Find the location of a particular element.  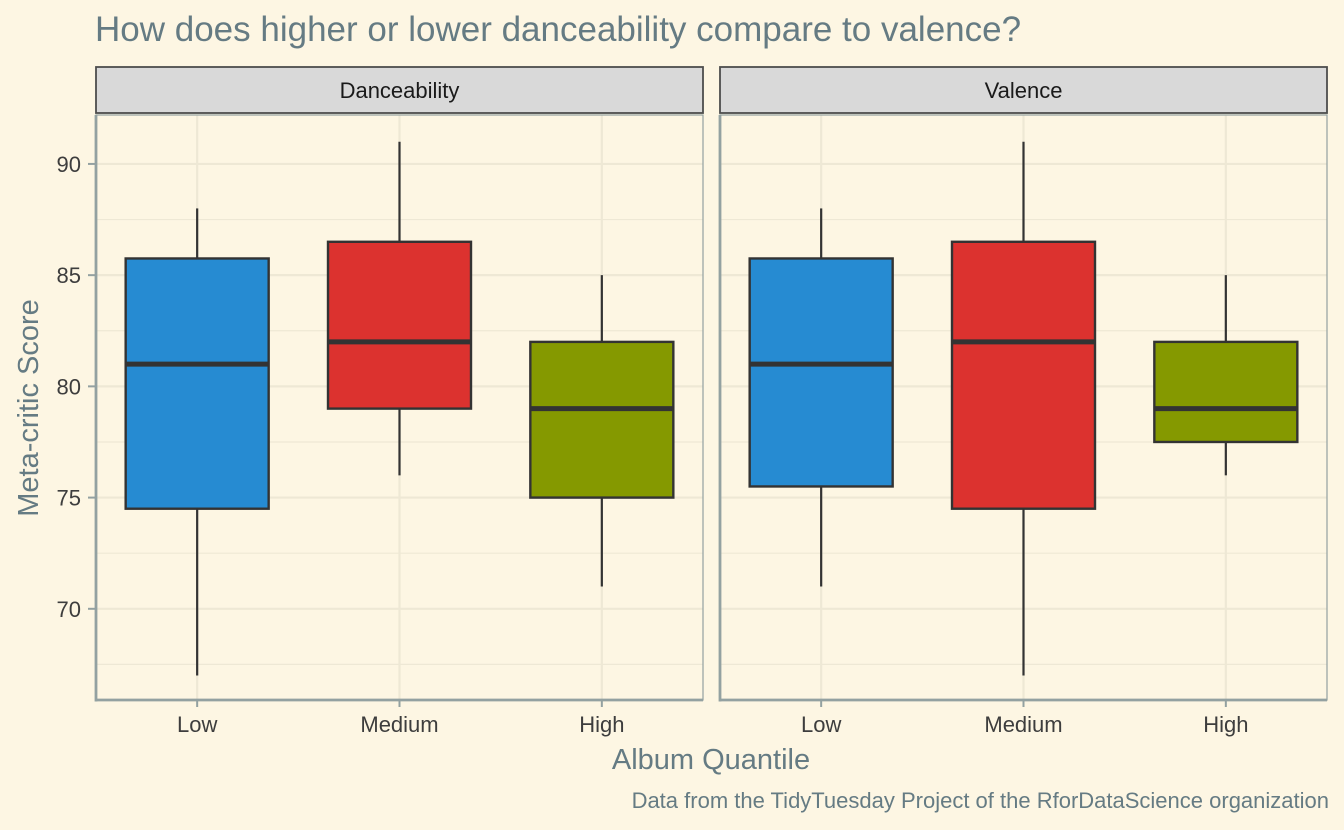

y-axis-title: Meta-critic Score is located at coordinates (29, 408).